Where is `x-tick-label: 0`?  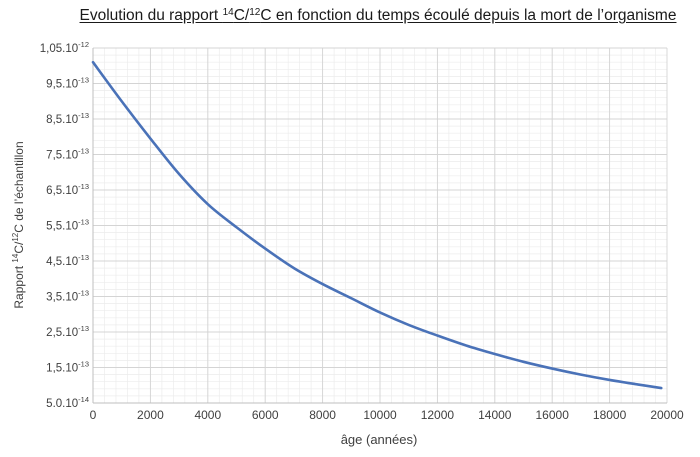 x-tick-label: 0 is located at coordinates (93, 415).